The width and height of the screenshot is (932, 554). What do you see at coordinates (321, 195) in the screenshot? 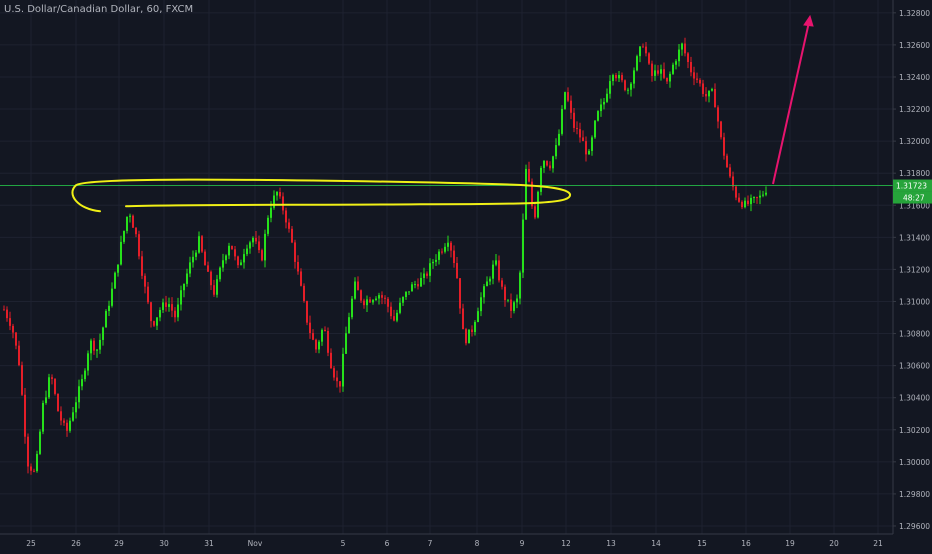
I see `yellow-highlight-outline` at bounding box center [321, 195].